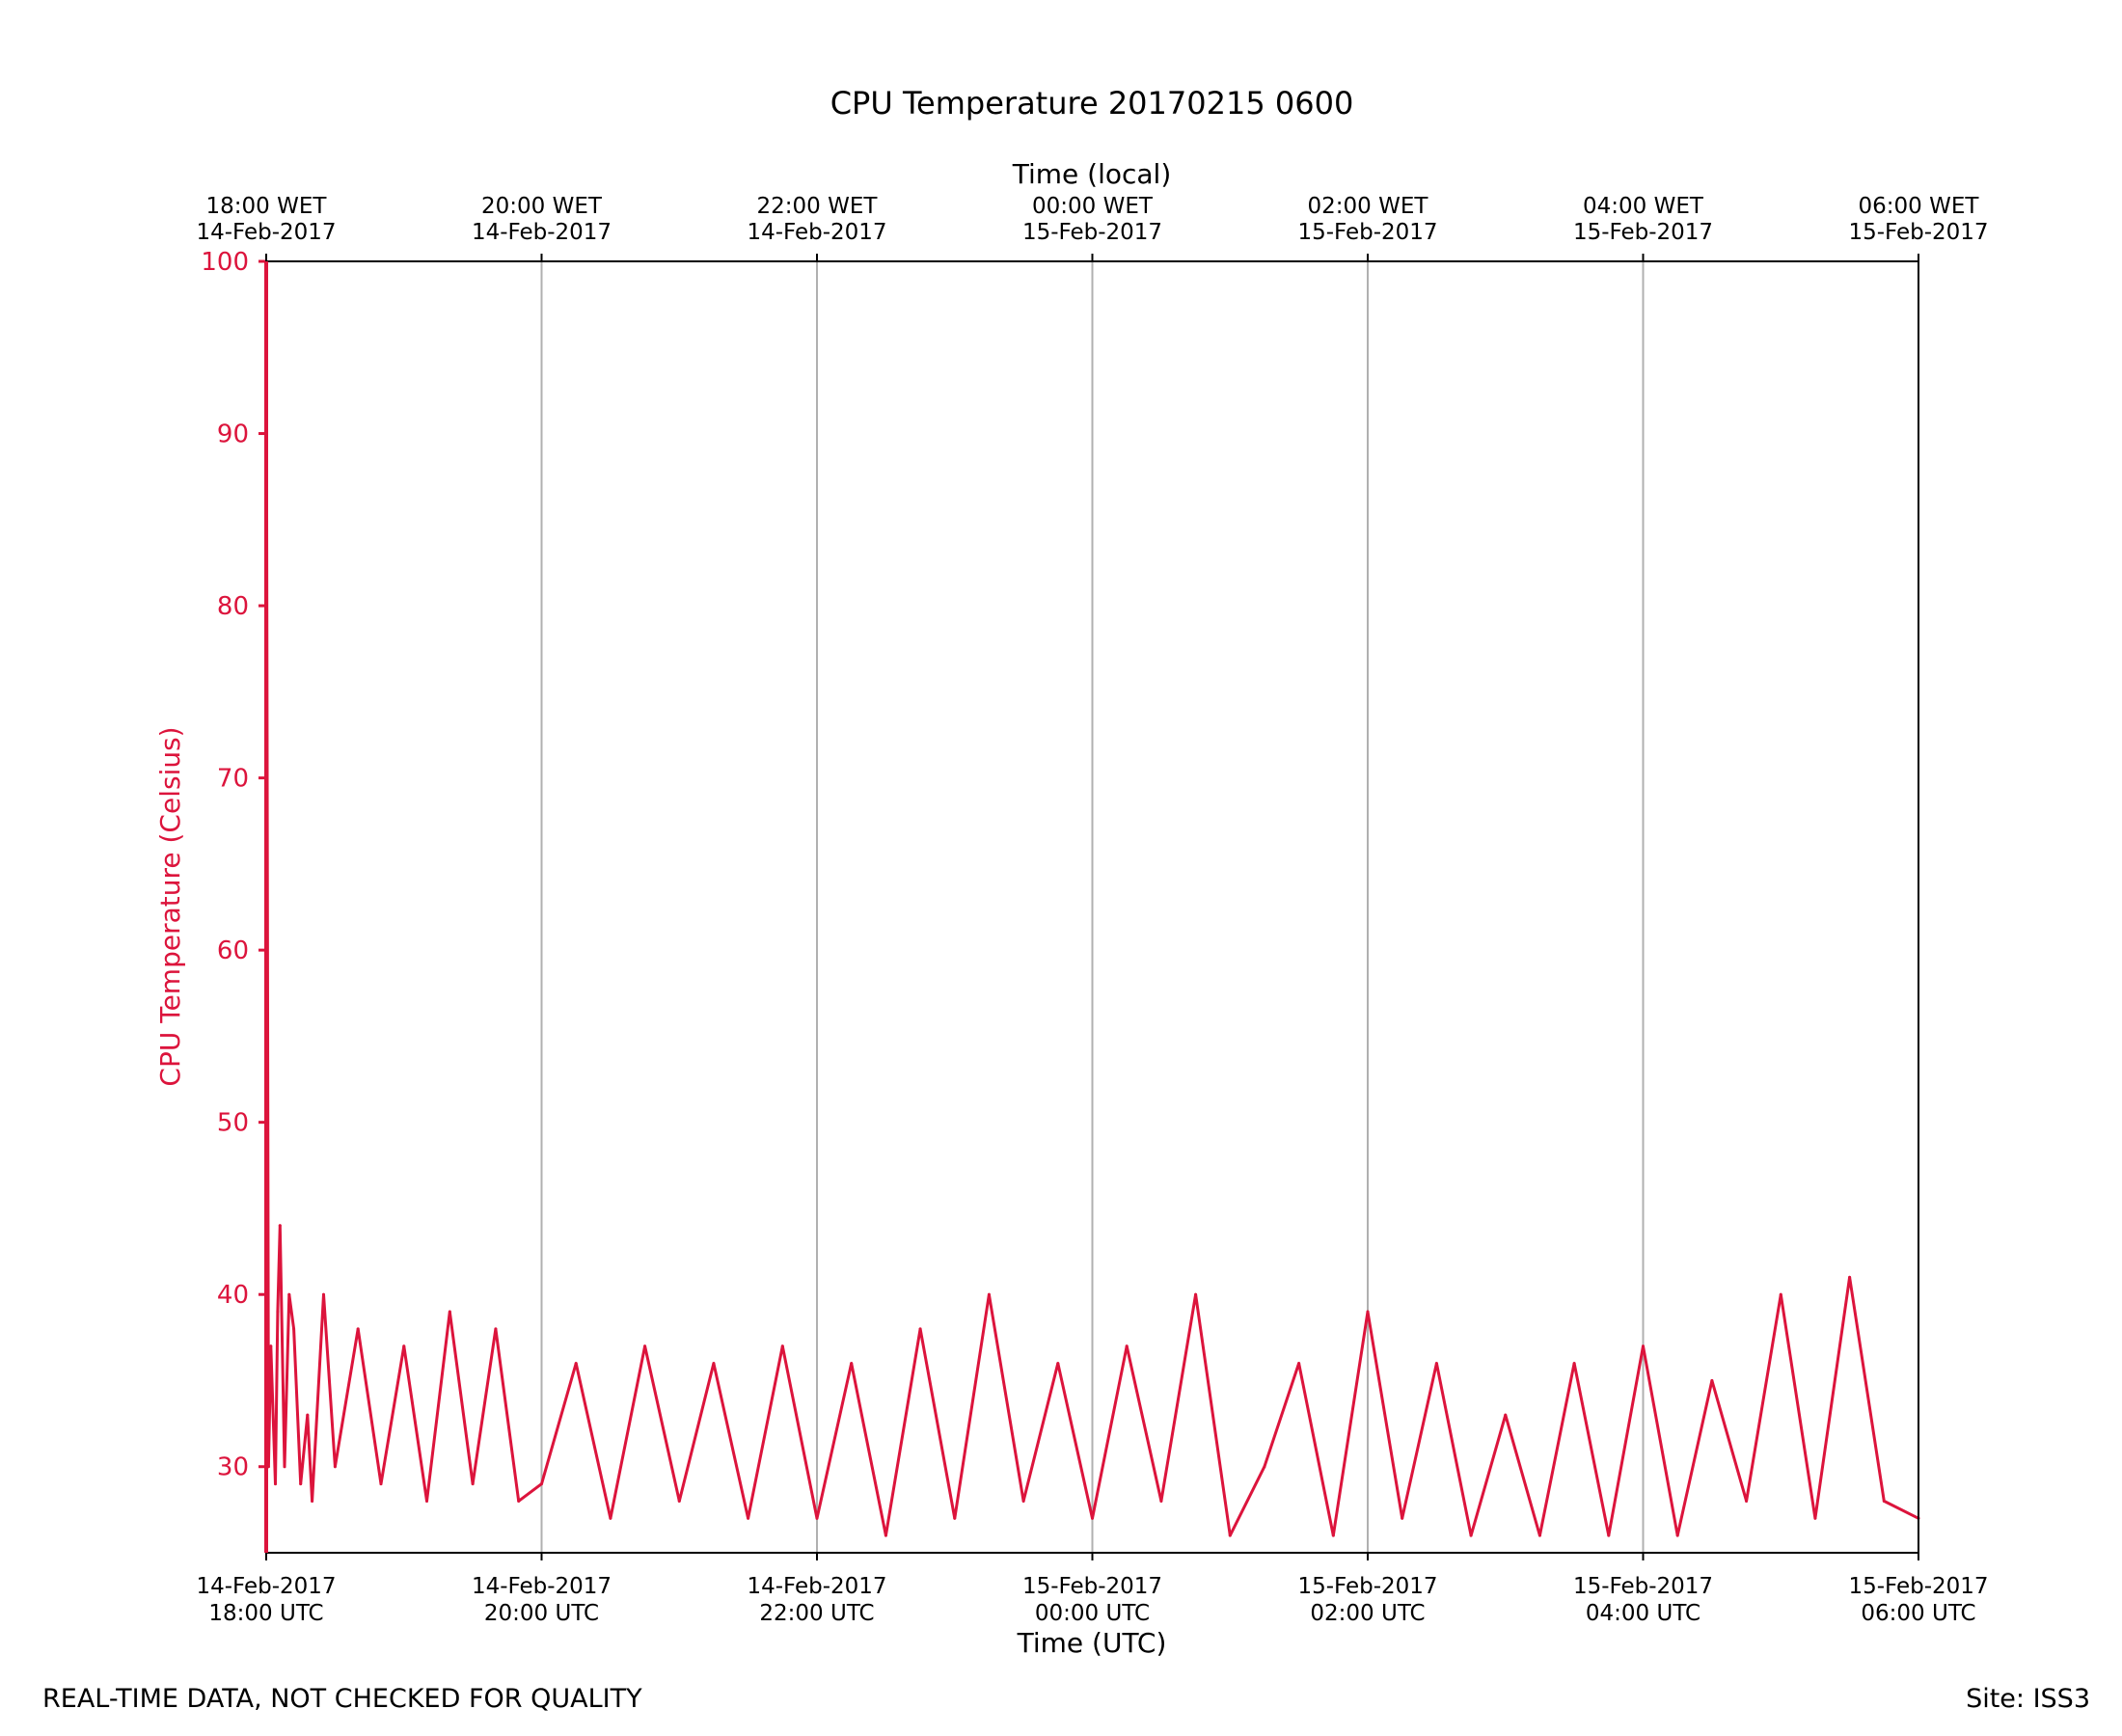 The image size is (2122, 1736). What do you see at coordinates (233, 780) in the screenshot?
I see `y-tick-label: 70` at bounding box center [233, 780].